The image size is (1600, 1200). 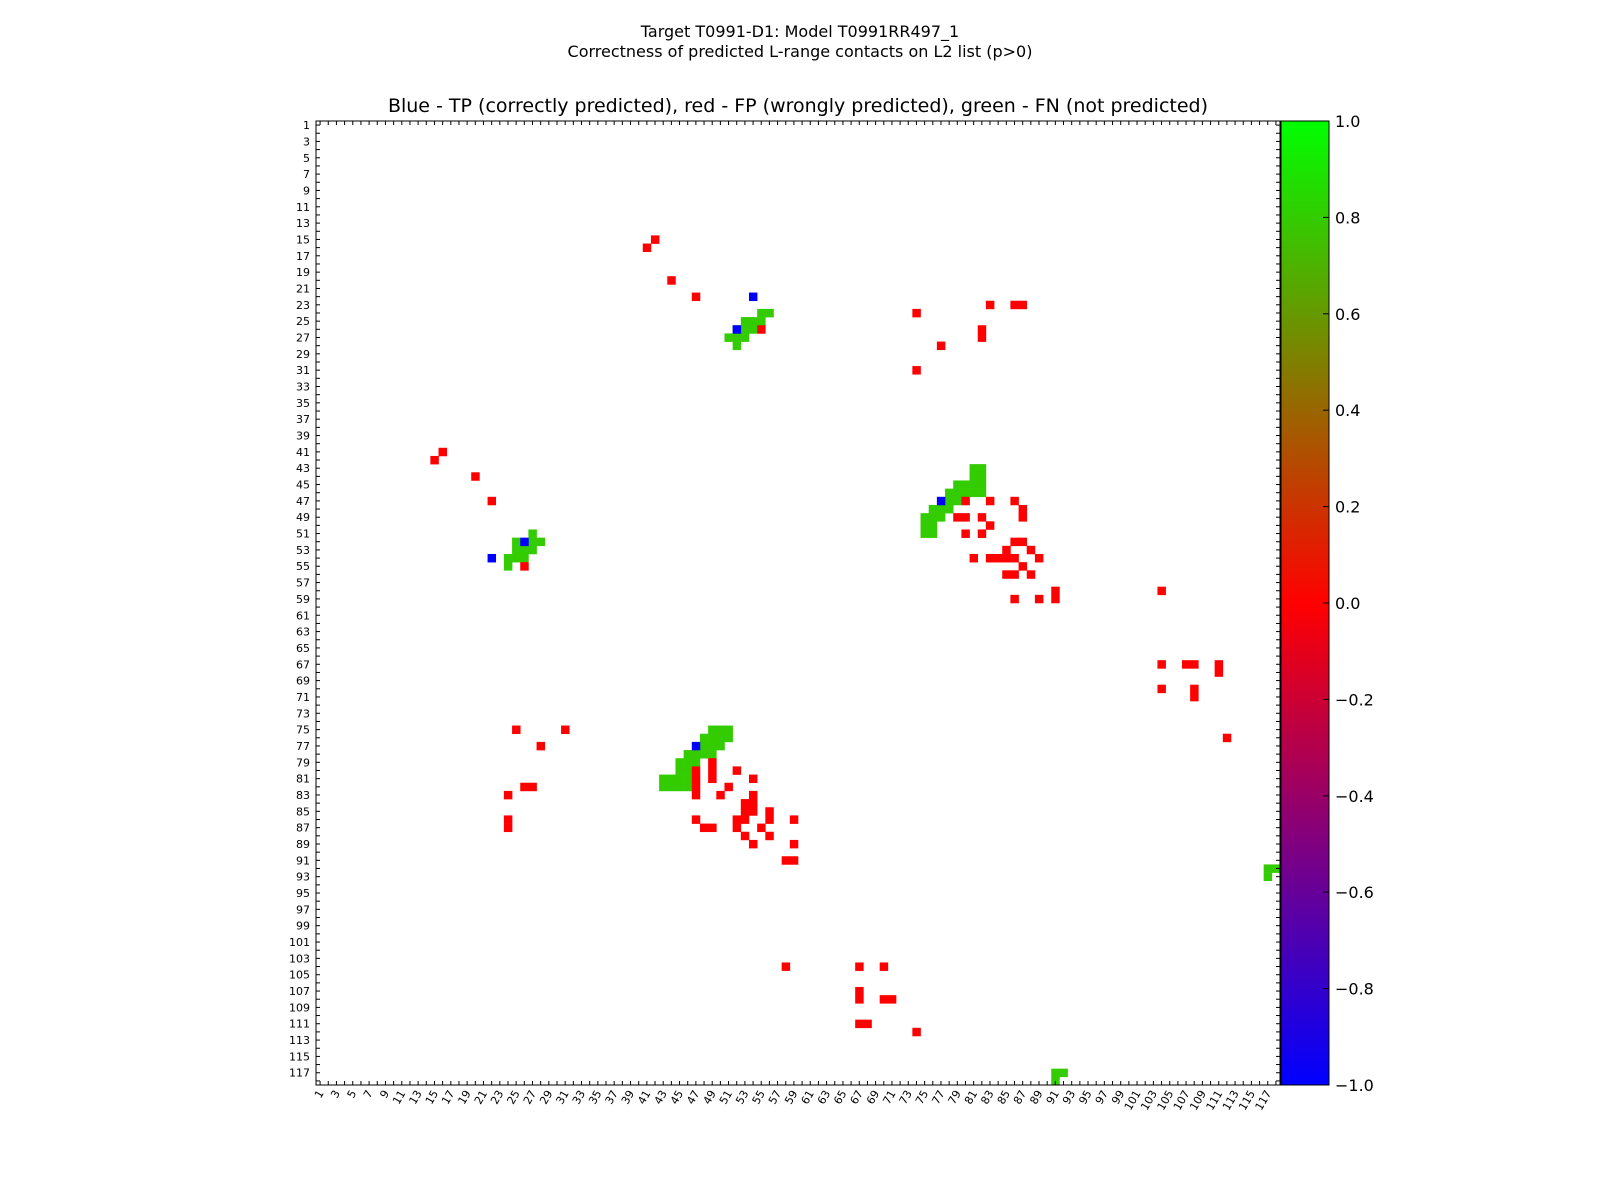 I want to click on colorbar-tick-label: 0.4, so click(x=1347, y=410).